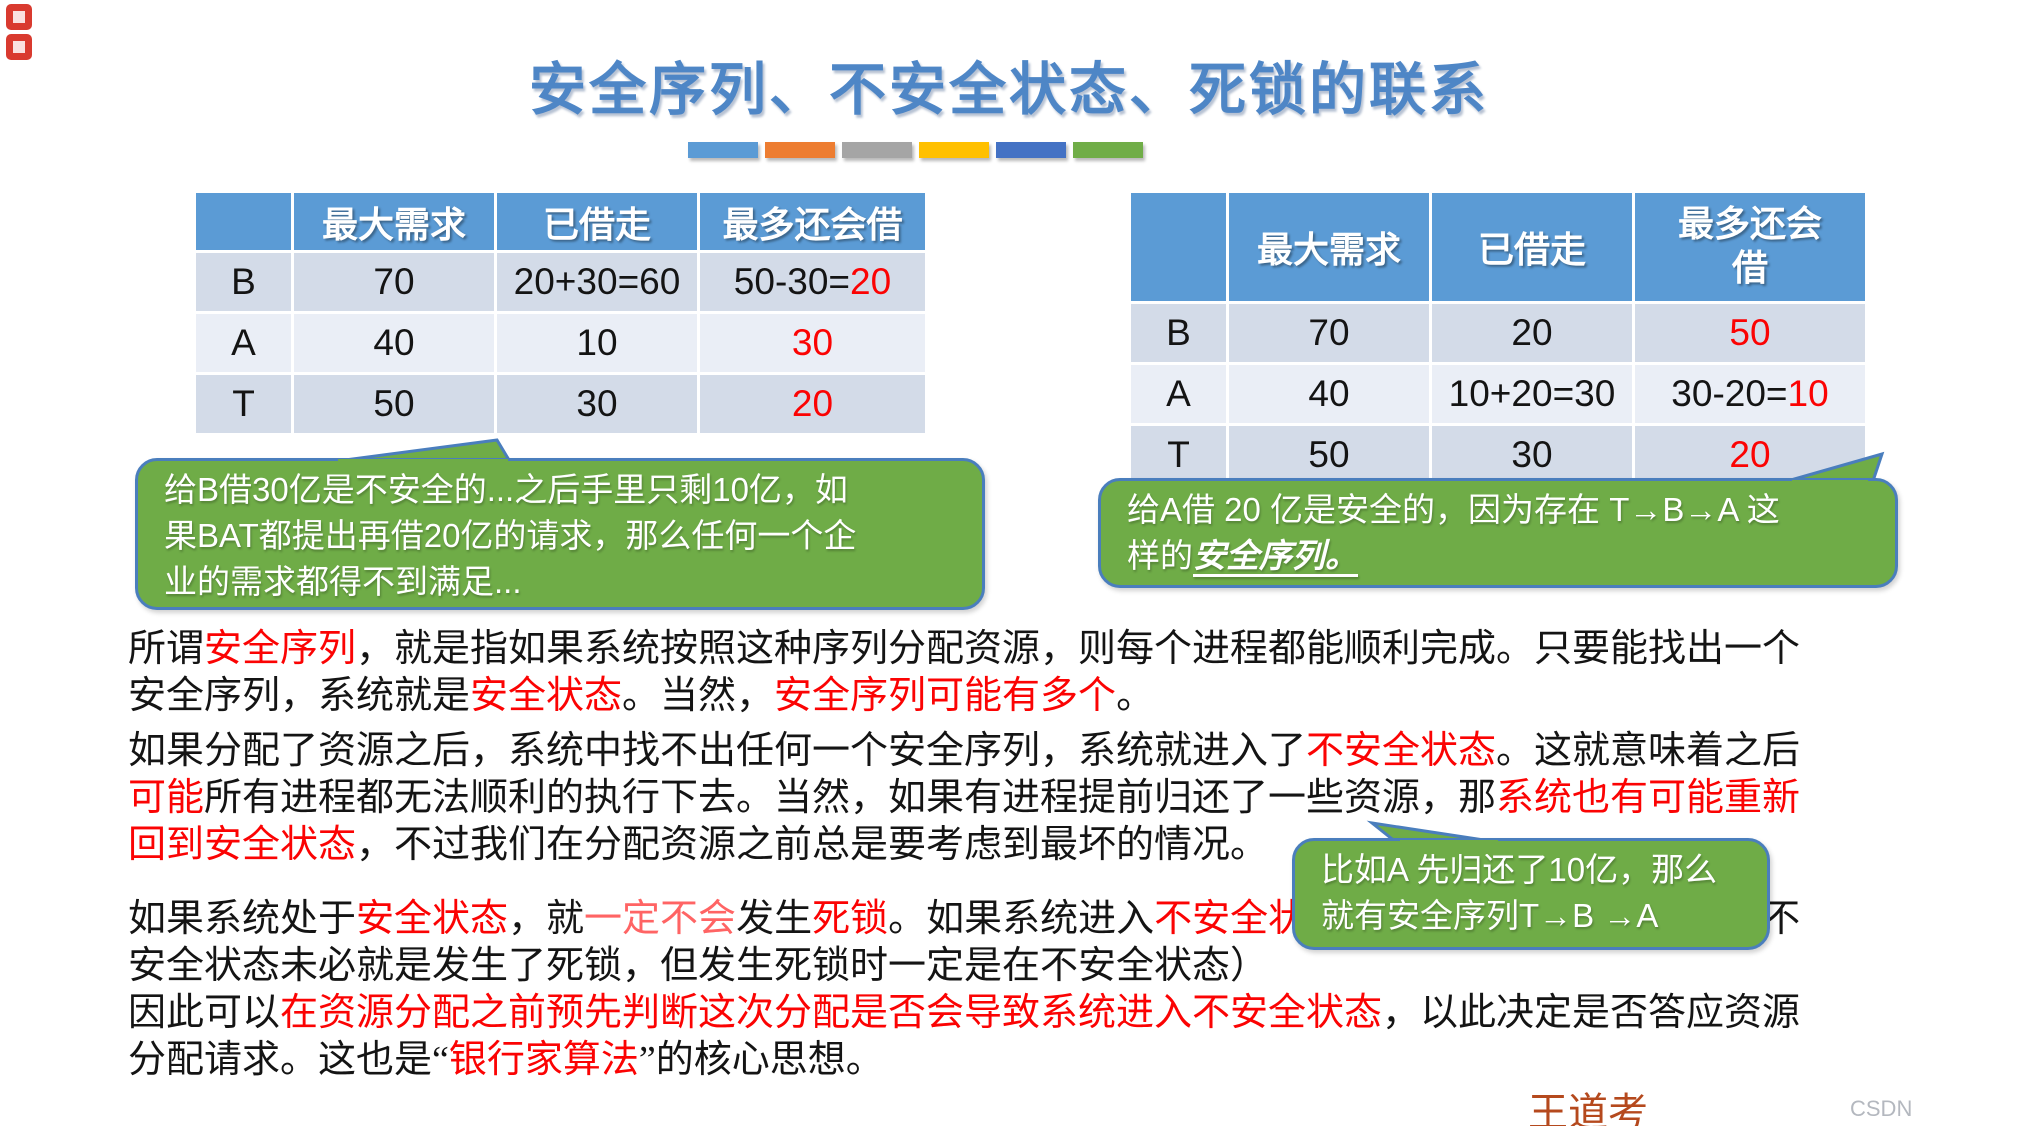 The width and height of the screenshot is (2018, 1126). What do you see at coordinates (543, 1060) in the screenshot?
I see `text-segment: 银行家算法` at bounding box center [543, 1060].